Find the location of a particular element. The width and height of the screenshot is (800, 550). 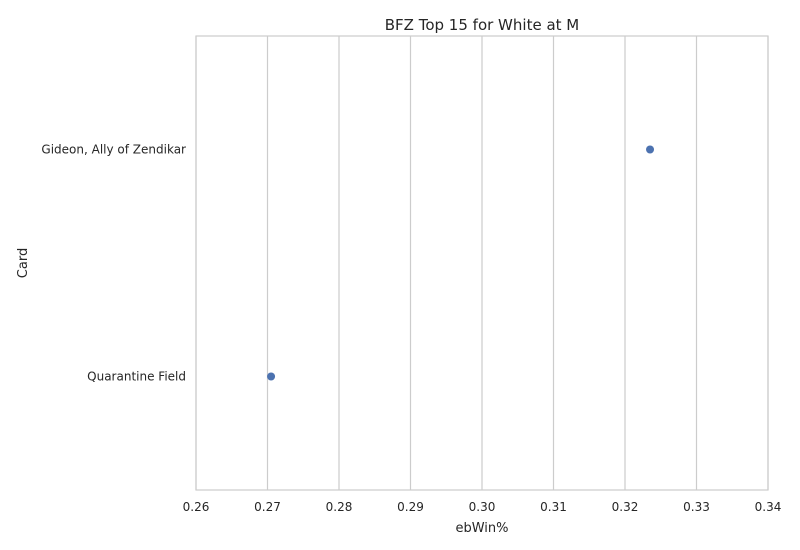

x-tick-label: 0.31 is located at coordinates (553, 507).